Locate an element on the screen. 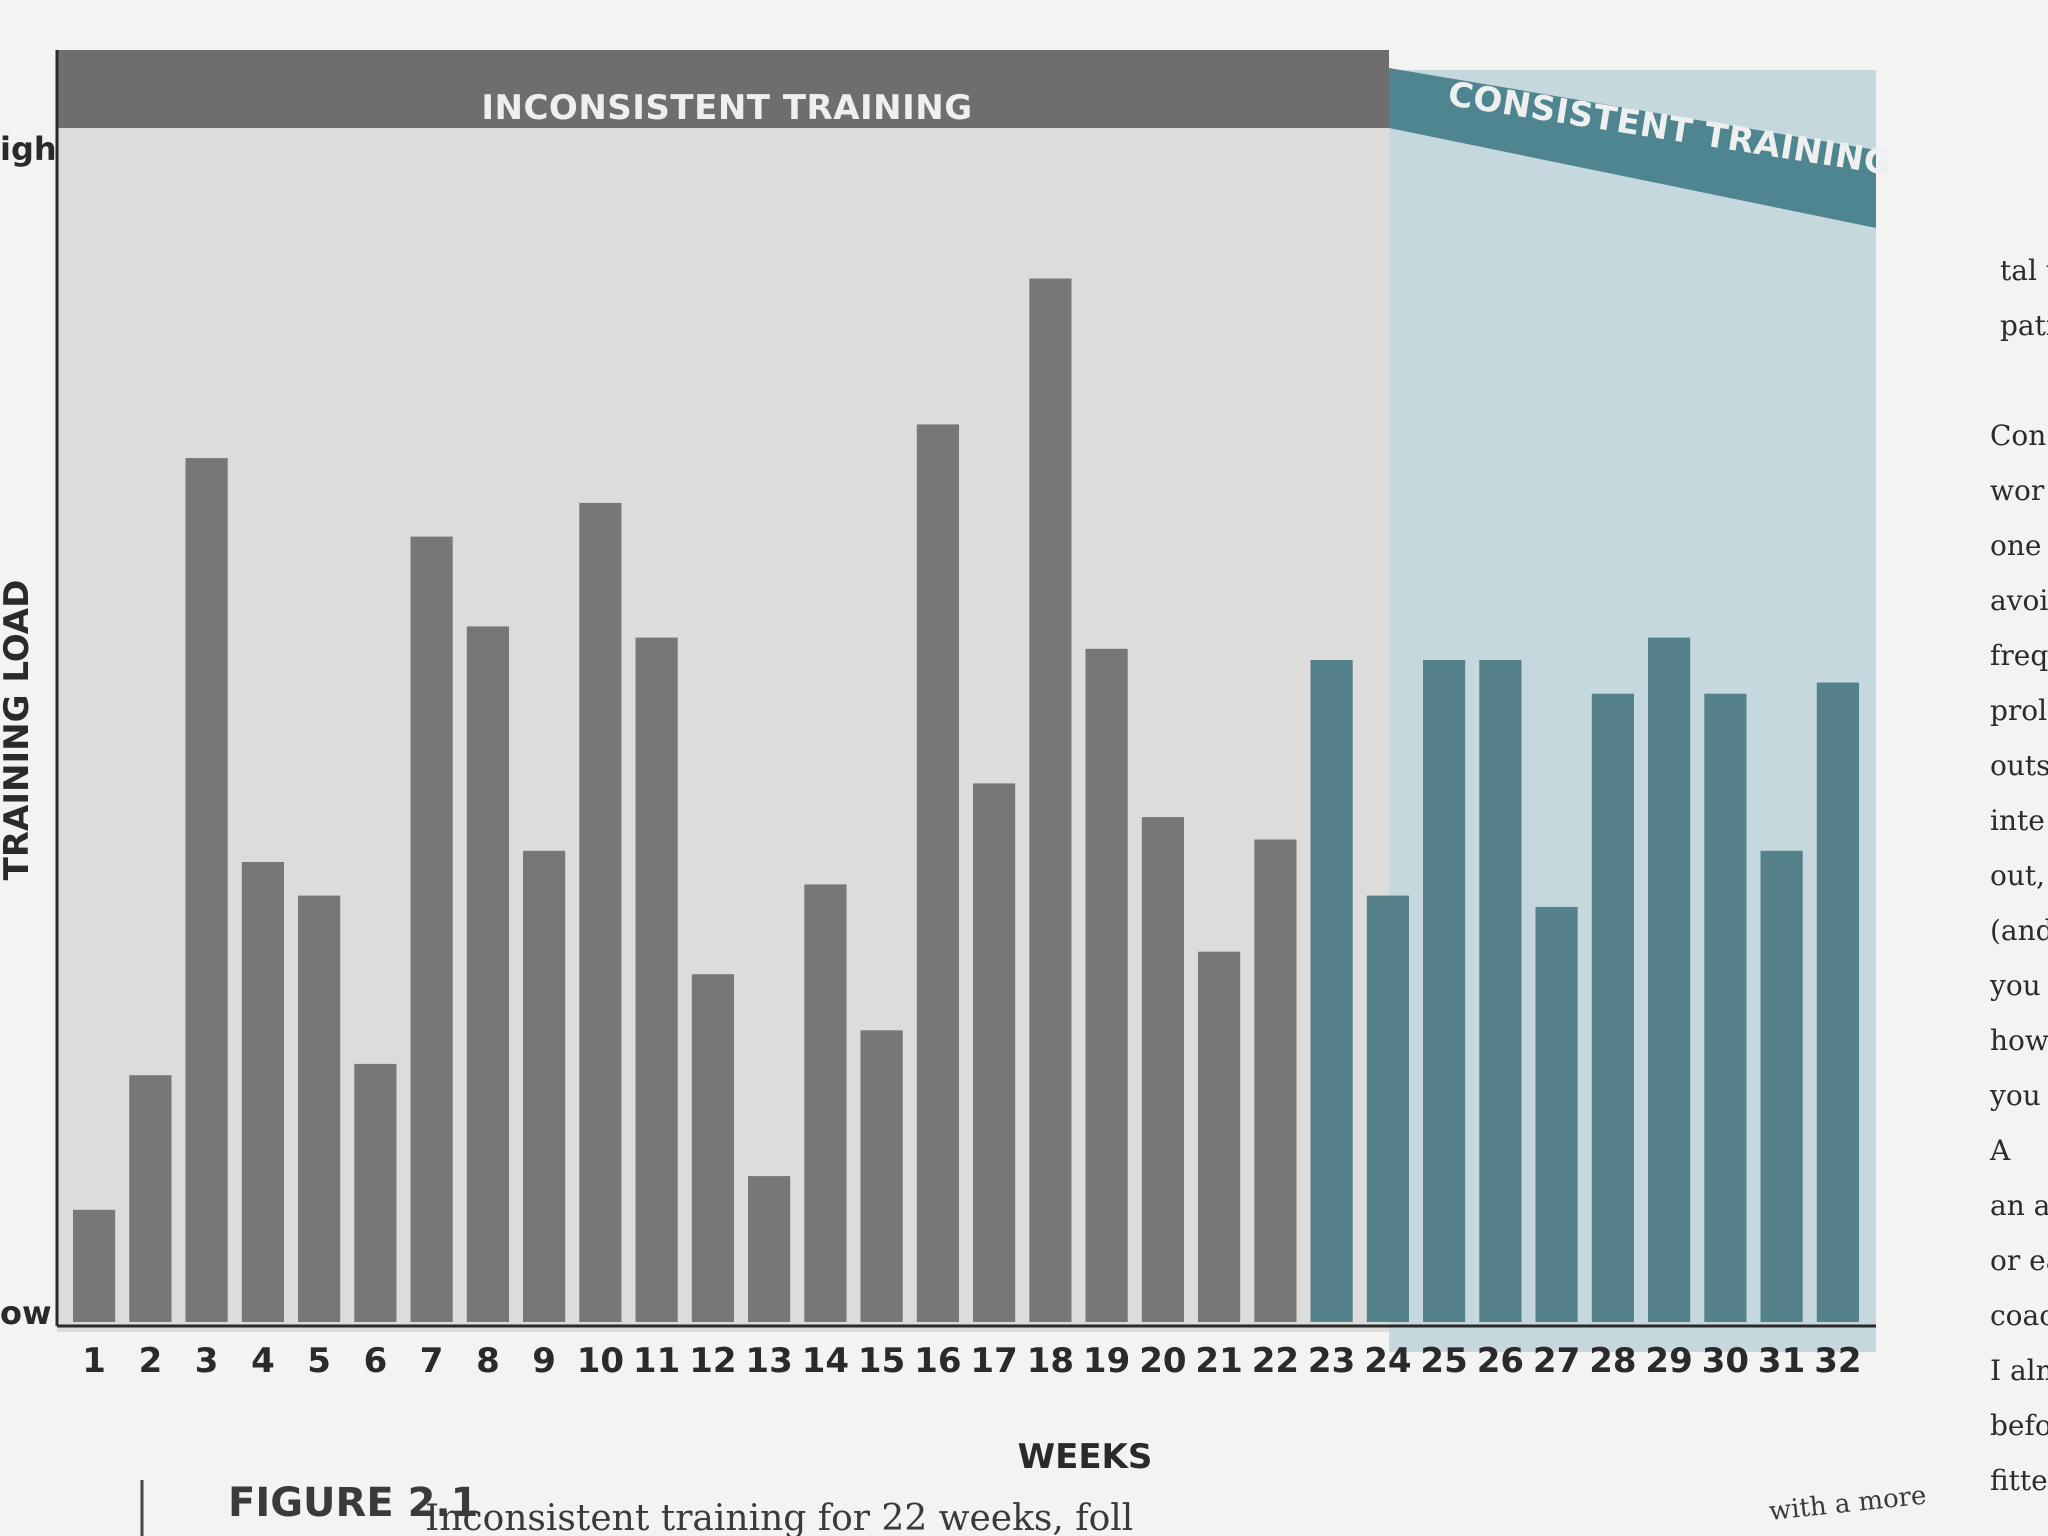 This screenshot has height=1536, width=2048. x-tick-label: 24 is located at coordinates (1387, 1361).